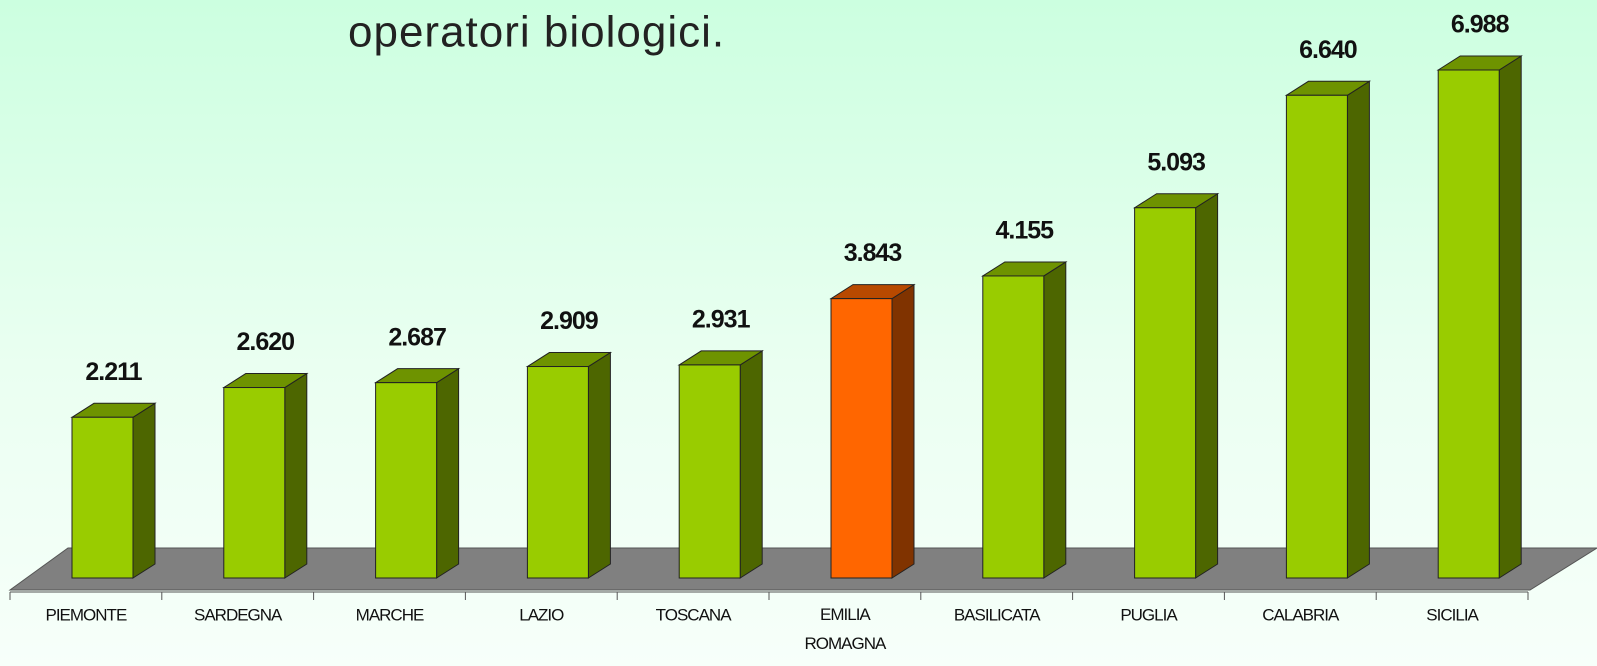 Image resolution: width=1597 pixels, height=666 pixels. What do you see at coordinates (536, 32) in the screenshot?
I see `chart-title: operatori biologici.` at bounding box center [536, 32].